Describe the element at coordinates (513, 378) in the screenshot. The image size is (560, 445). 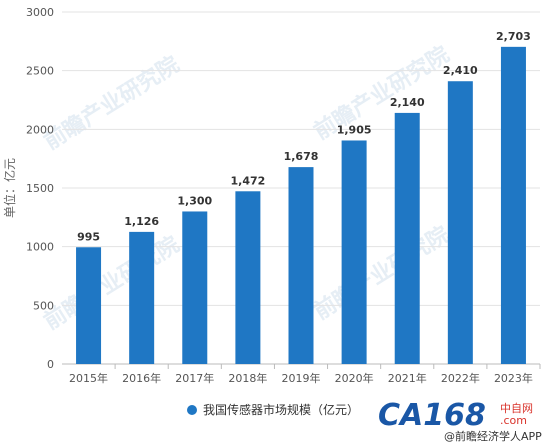
I see `x-tick-label: 2023年` at that location.